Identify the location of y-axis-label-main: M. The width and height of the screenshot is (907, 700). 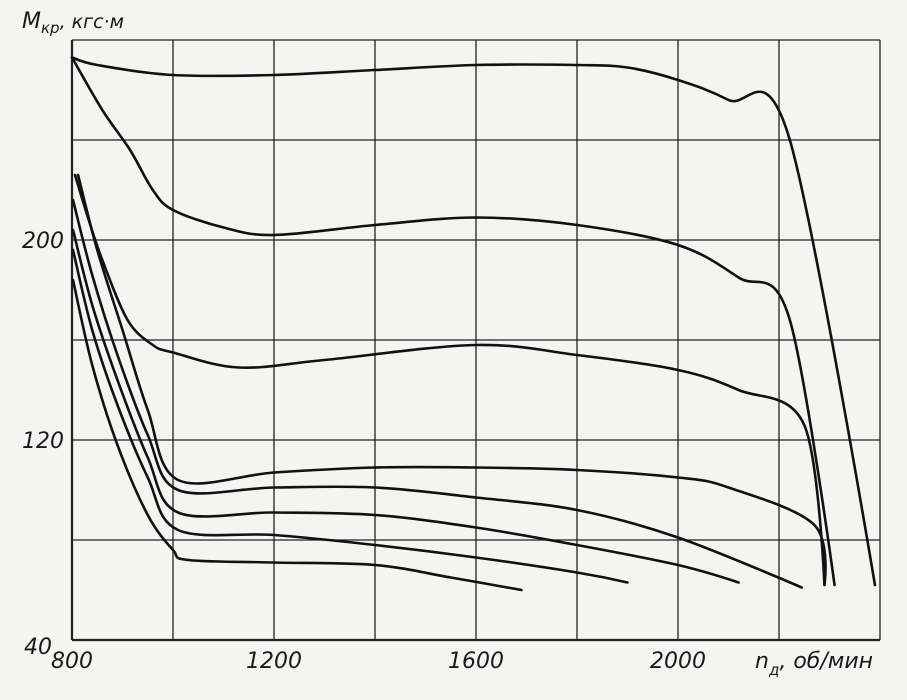
(31, 21).